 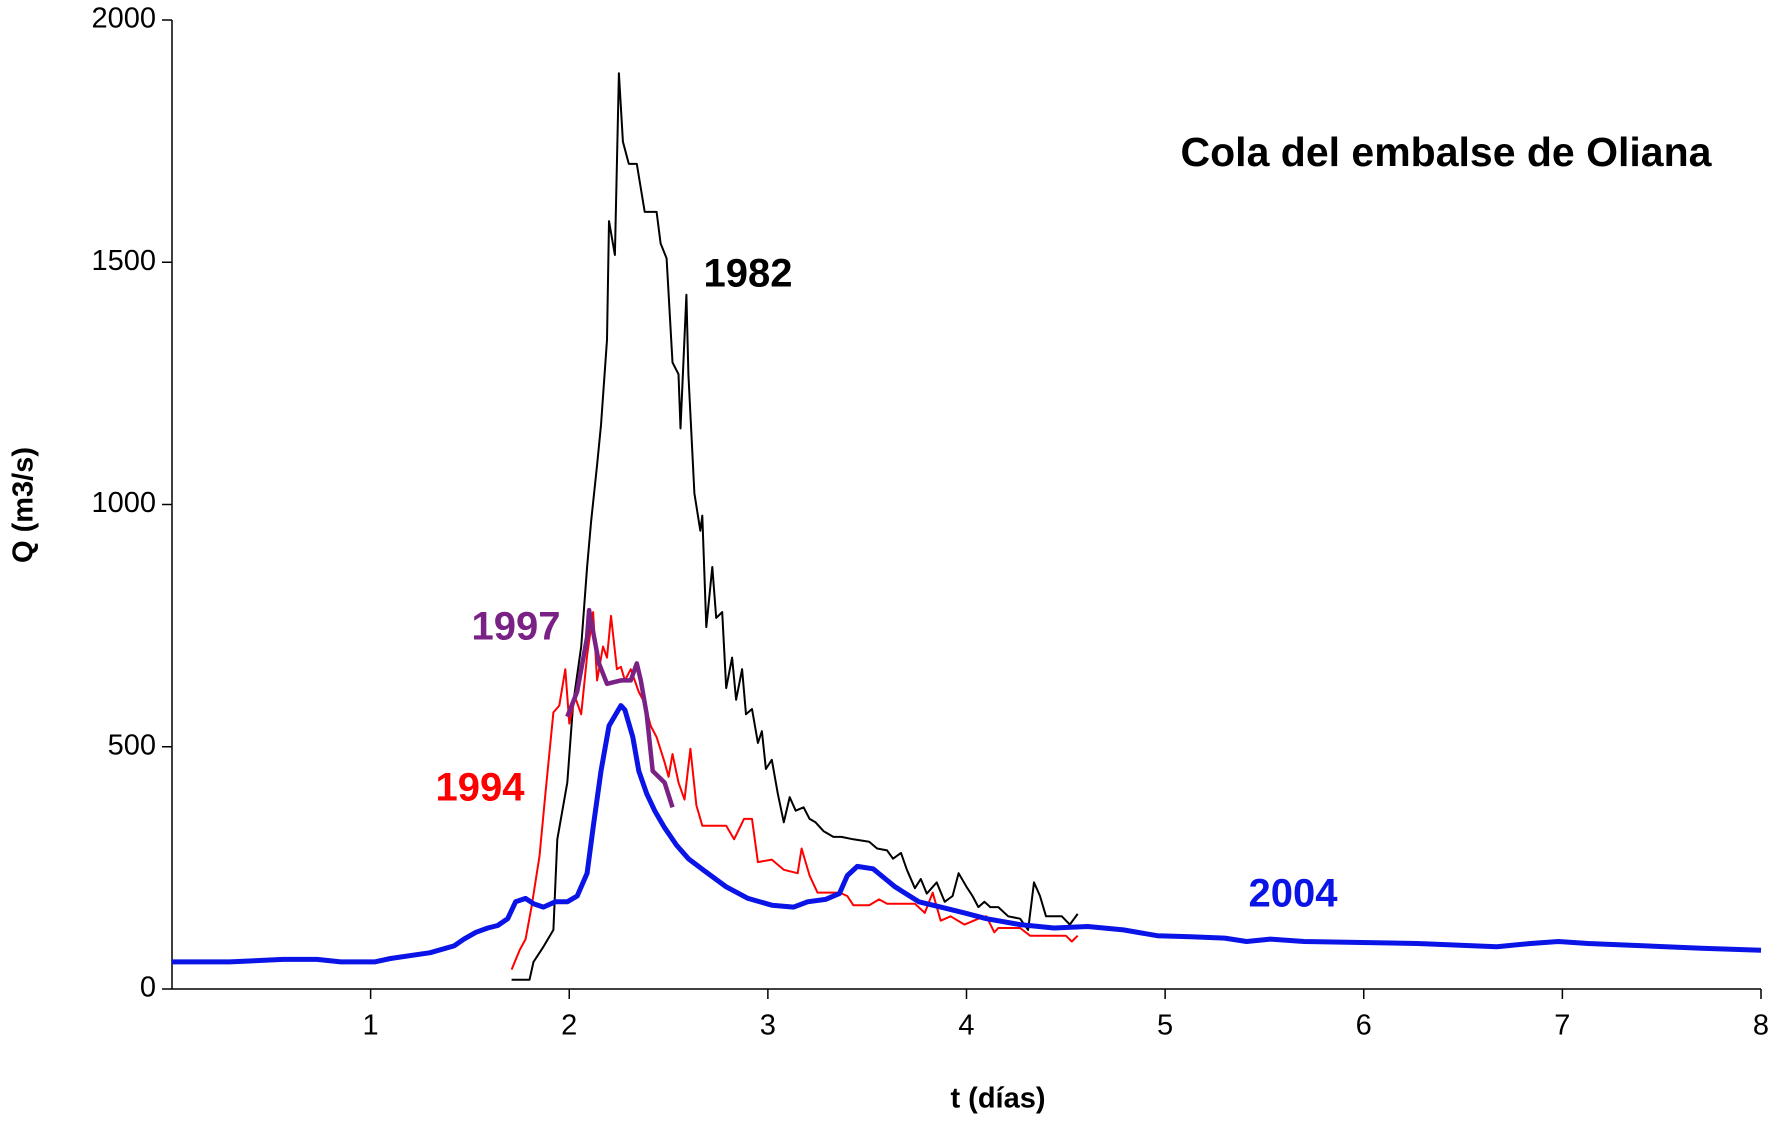 I want to click on series-label: 1982, so click(x=748, y=274).